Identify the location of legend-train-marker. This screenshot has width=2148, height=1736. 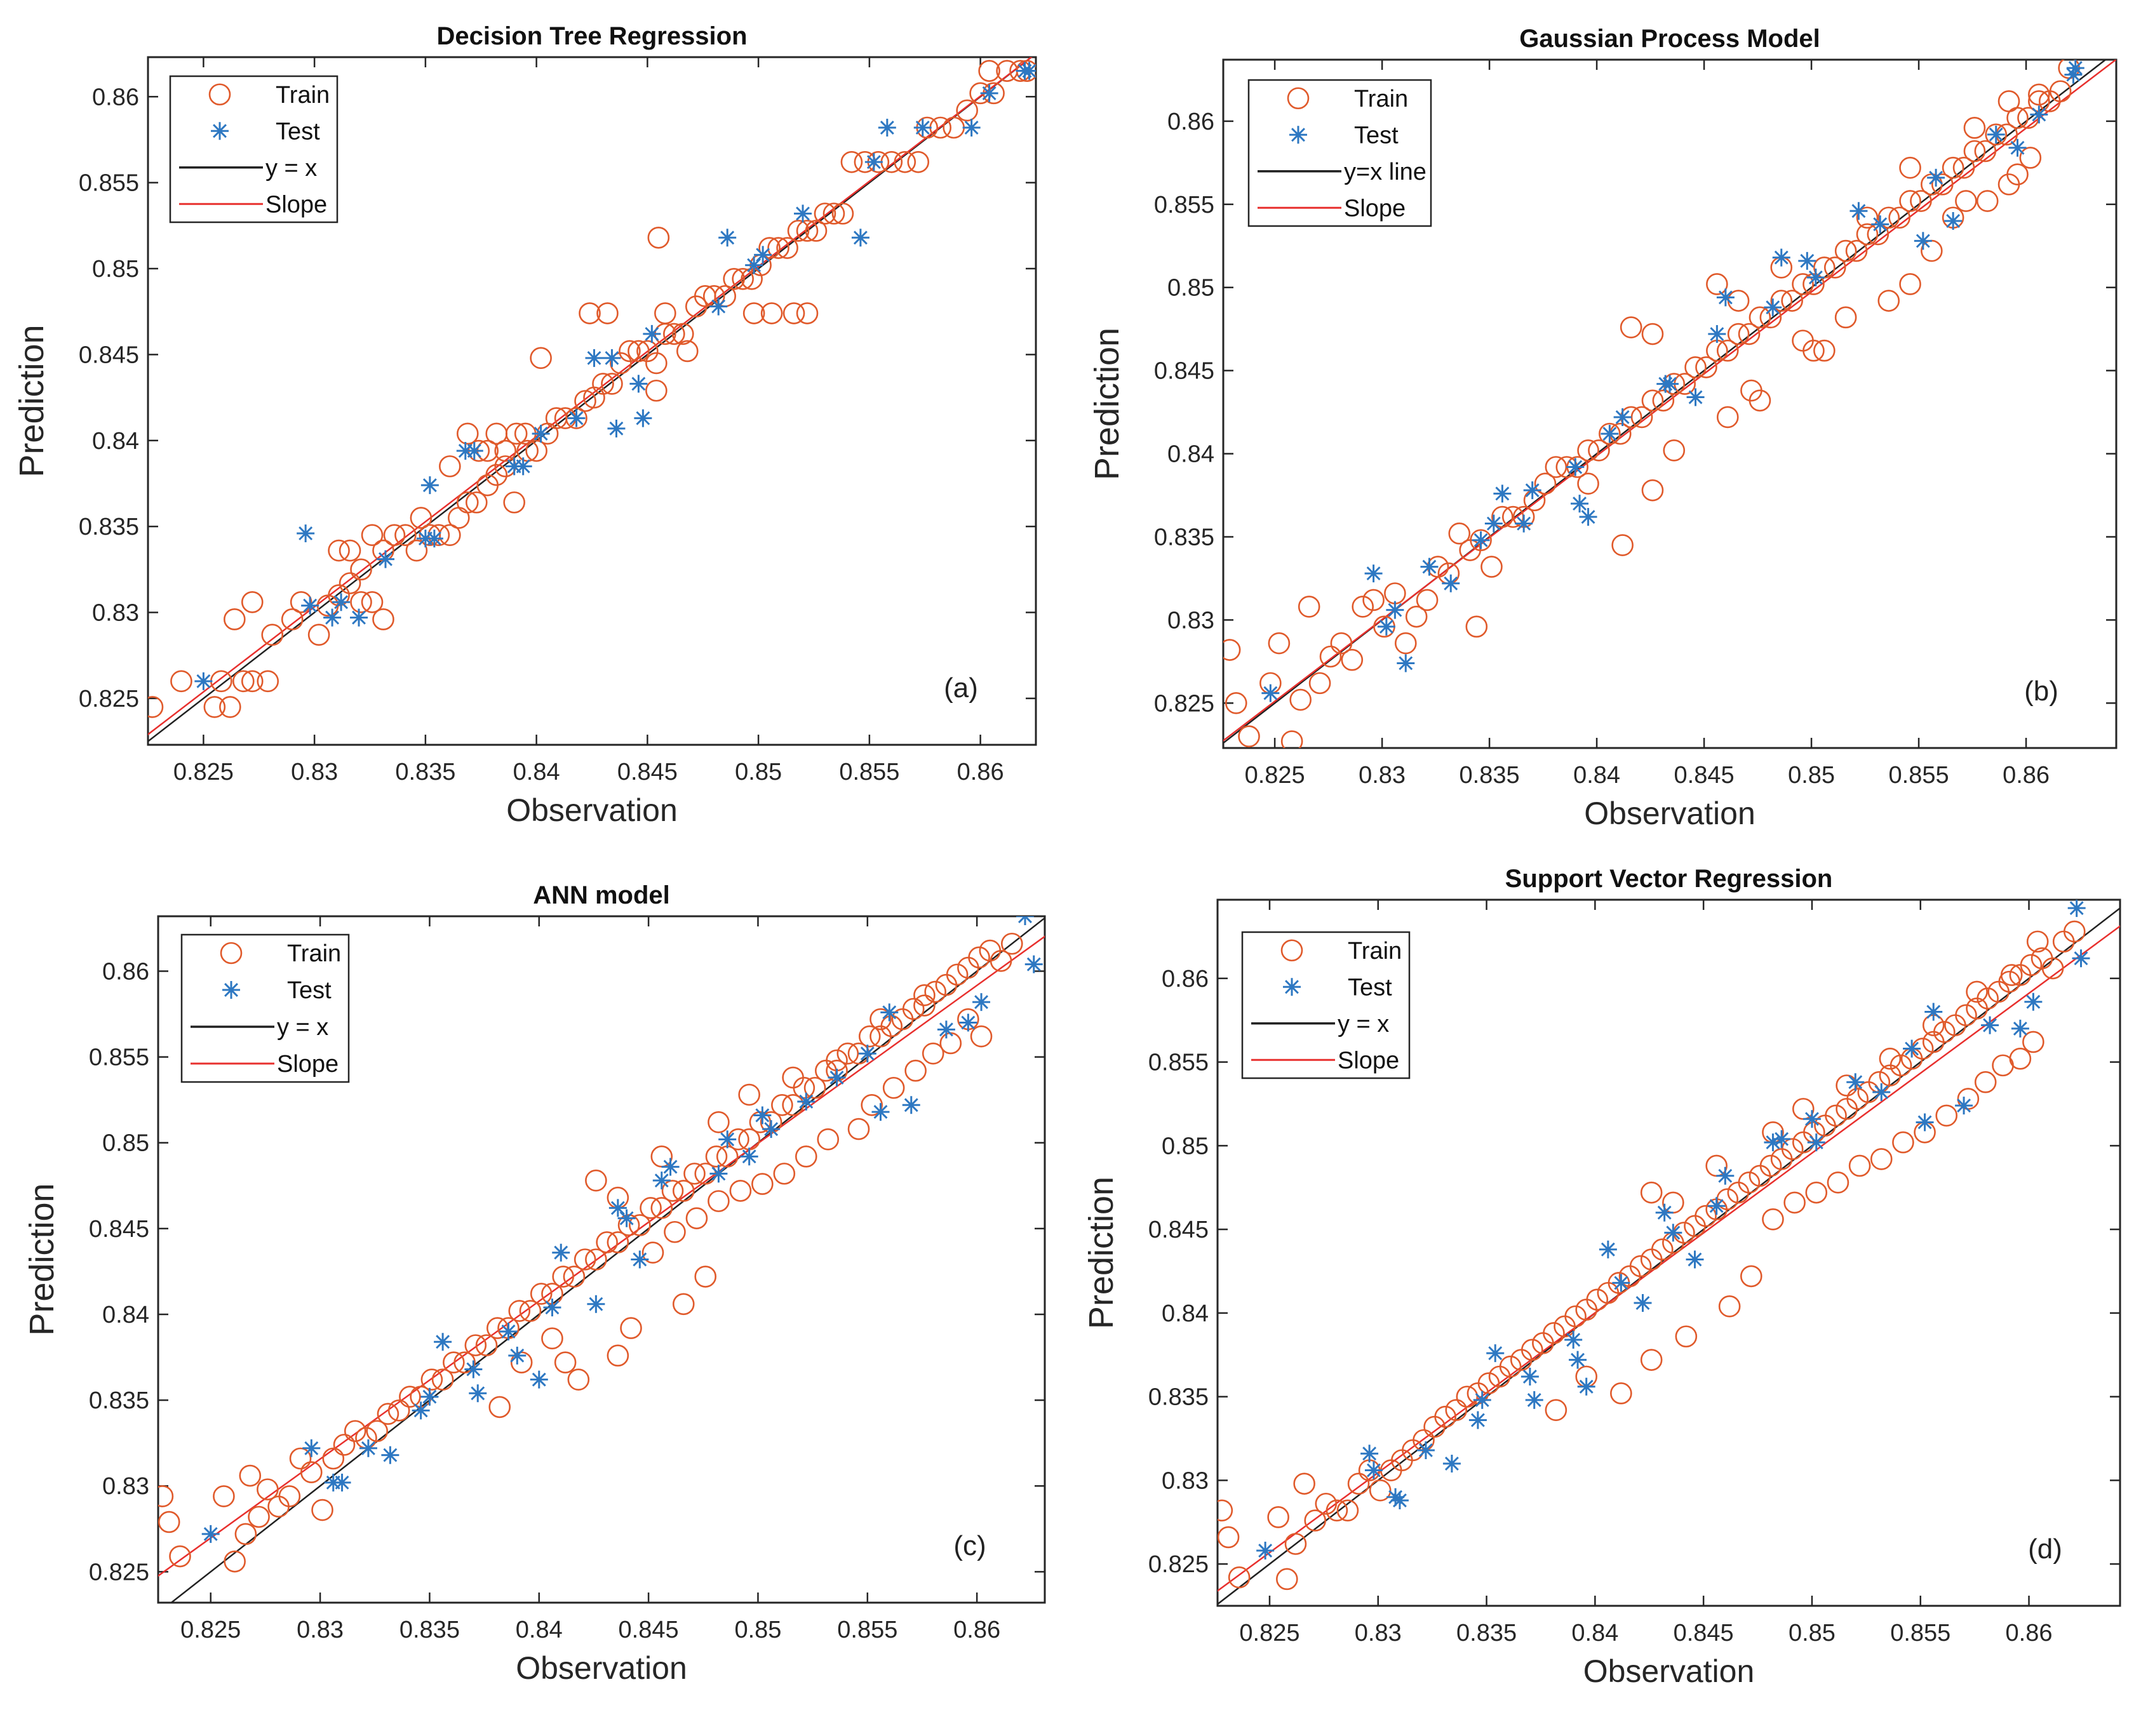
(1291, 950).